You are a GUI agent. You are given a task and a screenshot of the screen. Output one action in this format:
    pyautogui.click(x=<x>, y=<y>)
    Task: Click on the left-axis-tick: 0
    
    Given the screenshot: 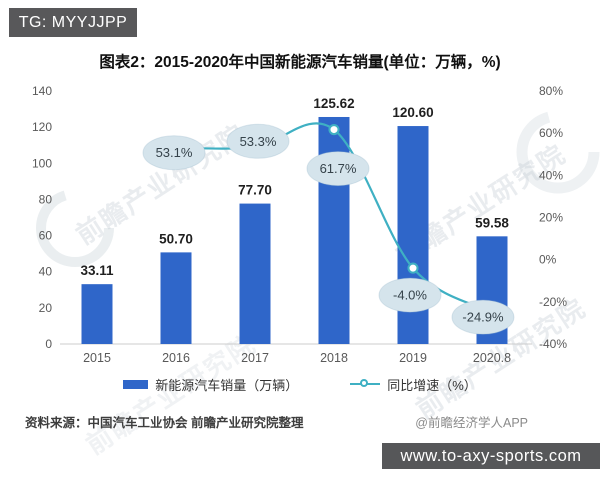 What is the action you would take?
    pyautogui.click(x=48, y=344)
    